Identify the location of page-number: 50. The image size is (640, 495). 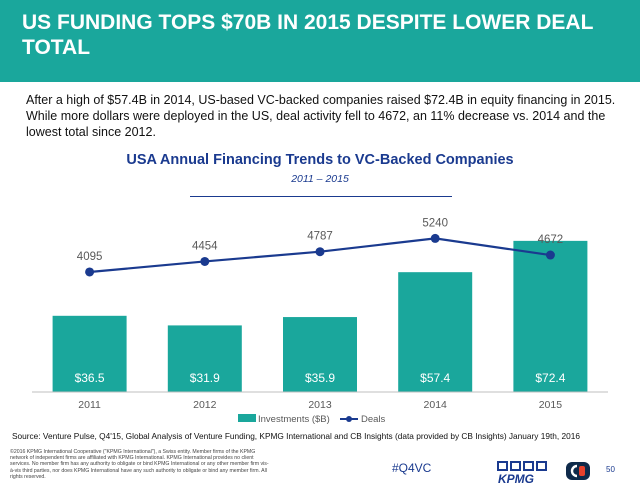
(610, 469).